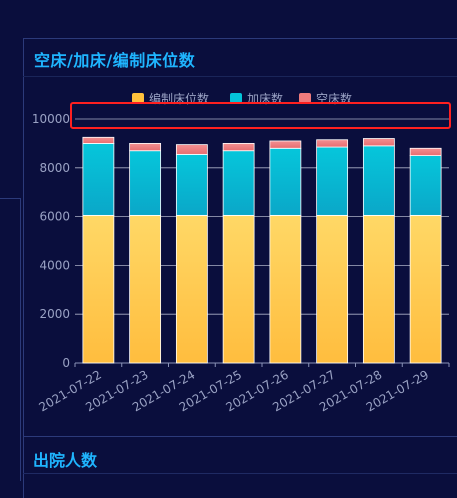 This screenshot has width=457, height=498. Describe the element at coordinates (54, 168) in the screenshot. I see `y-tick-label: 8000` at that location.